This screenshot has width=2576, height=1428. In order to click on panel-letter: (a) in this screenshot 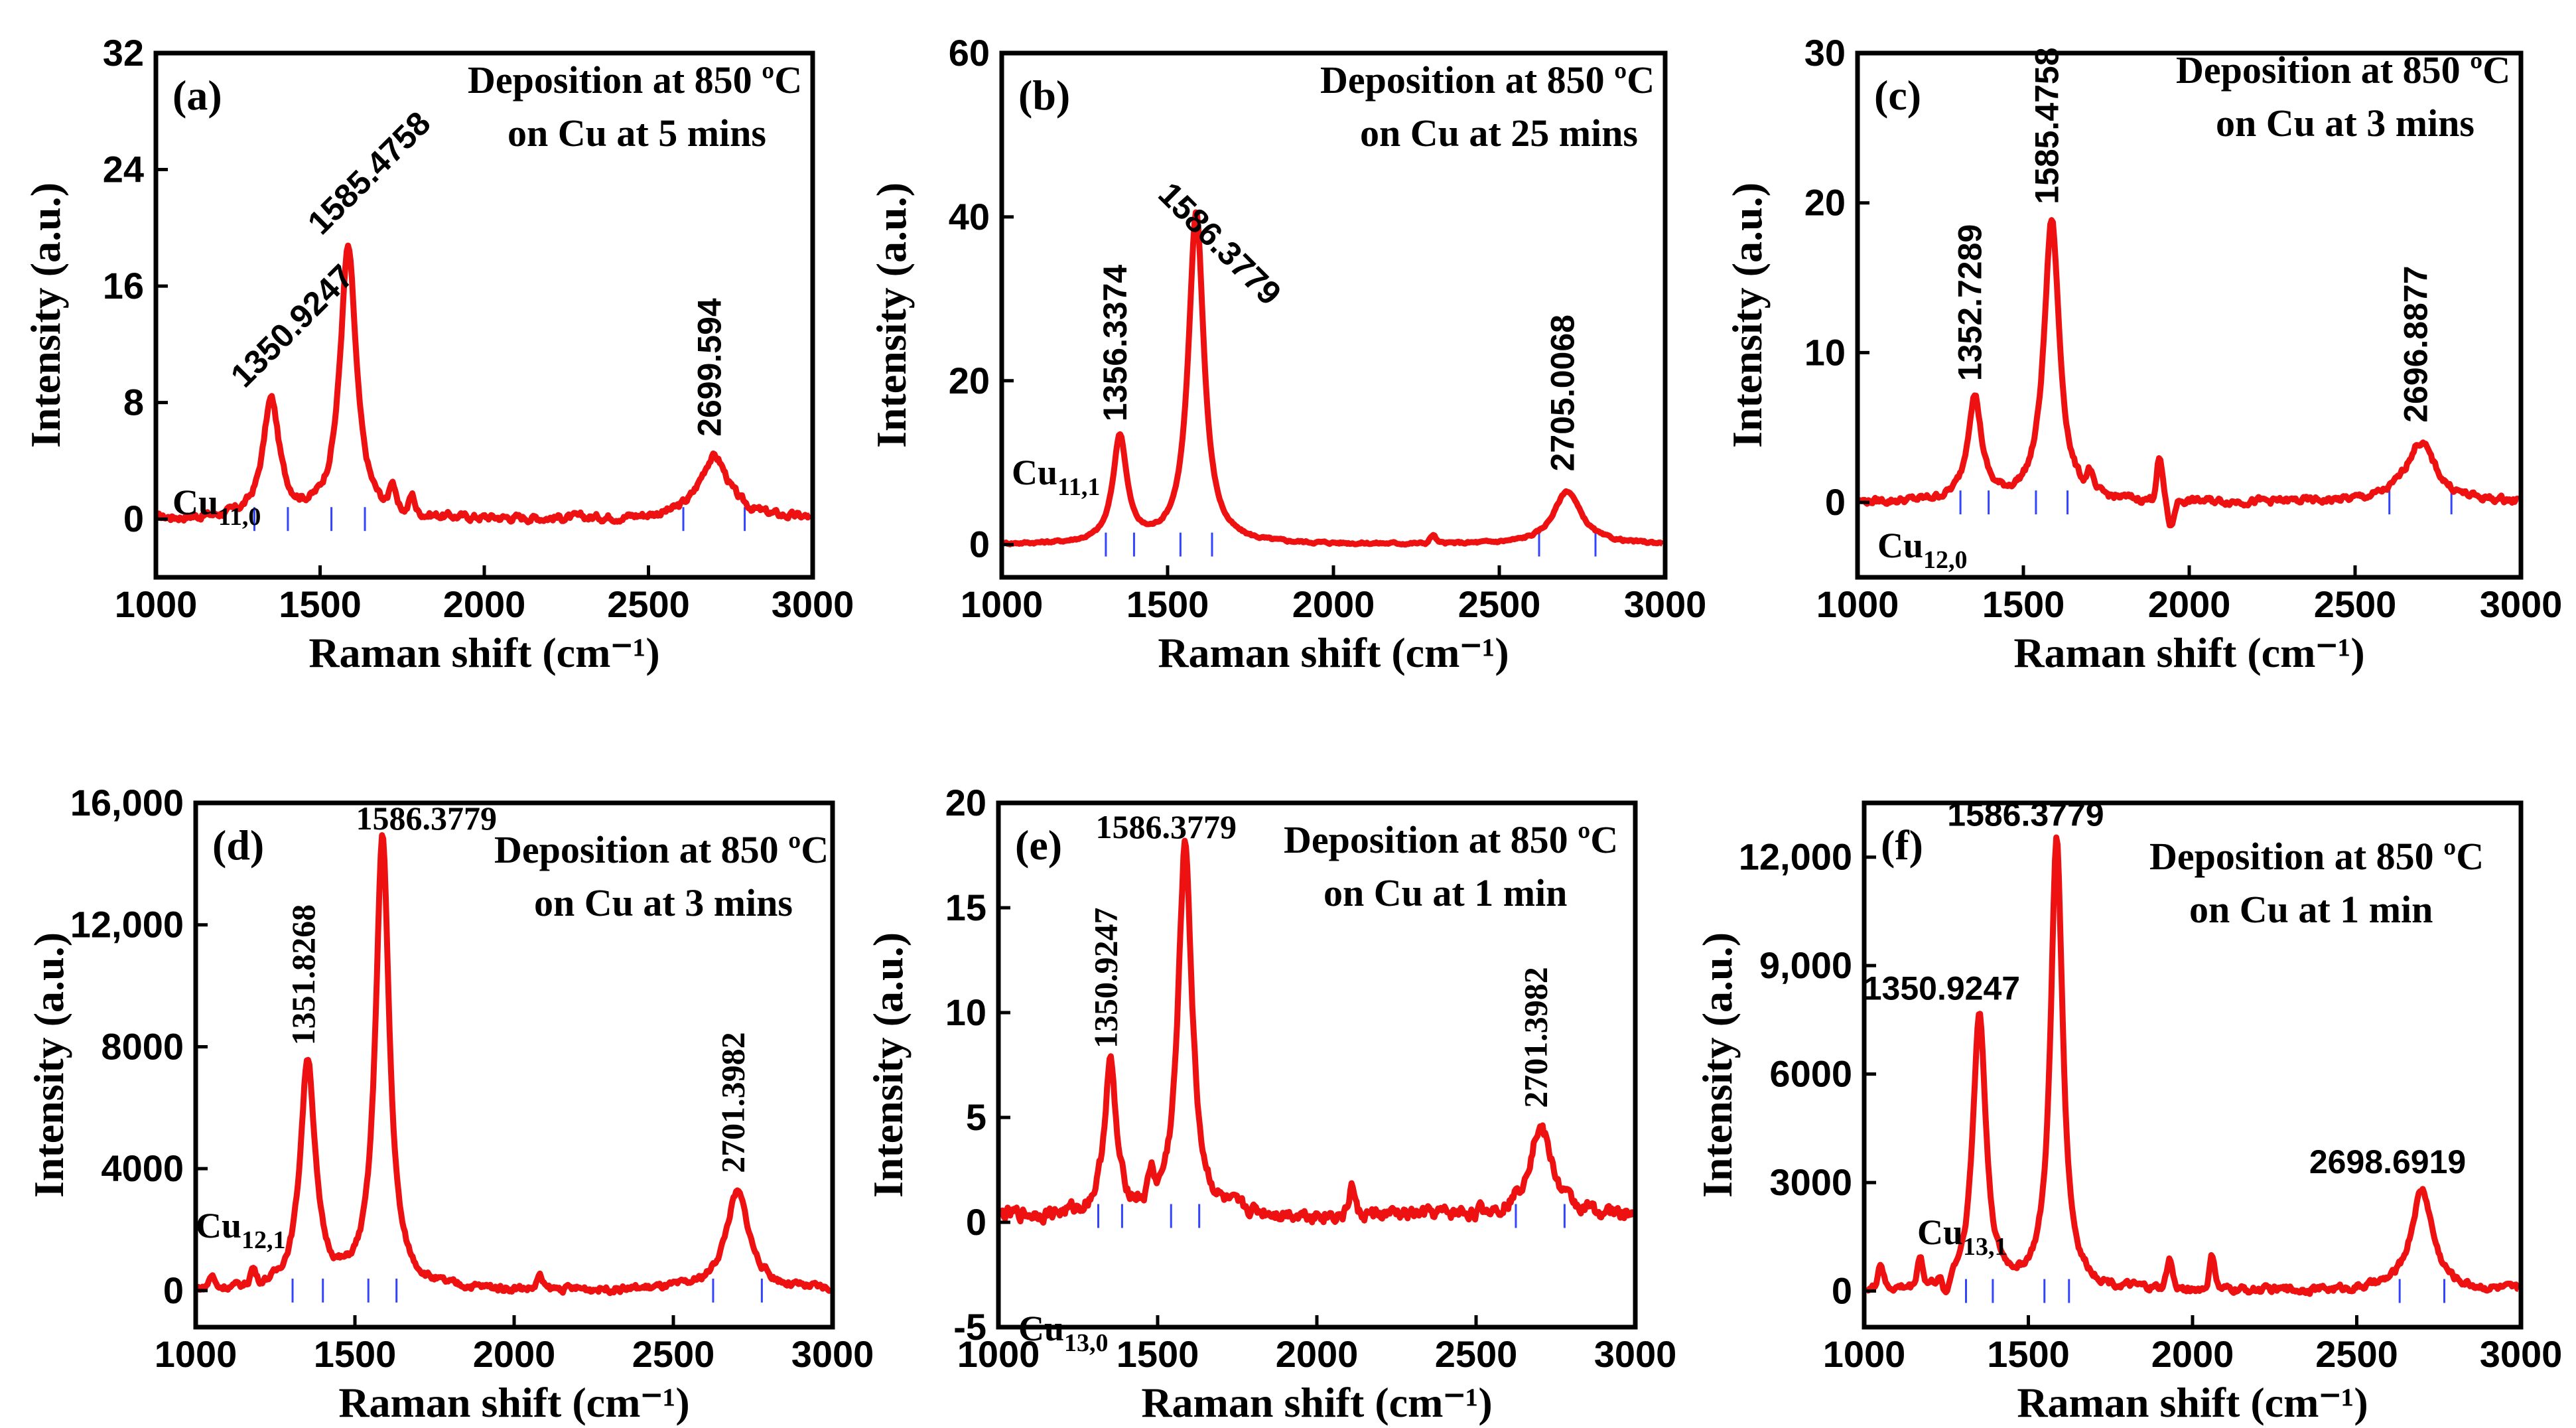, I will do `click(197, 95)`.